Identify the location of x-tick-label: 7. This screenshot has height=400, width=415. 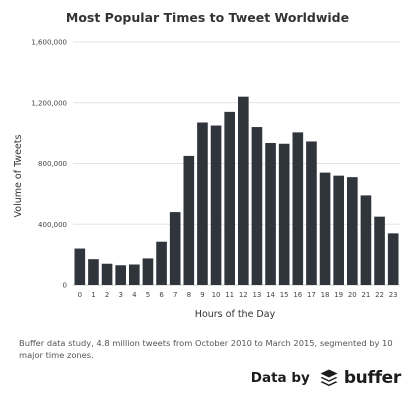
(175, 295).